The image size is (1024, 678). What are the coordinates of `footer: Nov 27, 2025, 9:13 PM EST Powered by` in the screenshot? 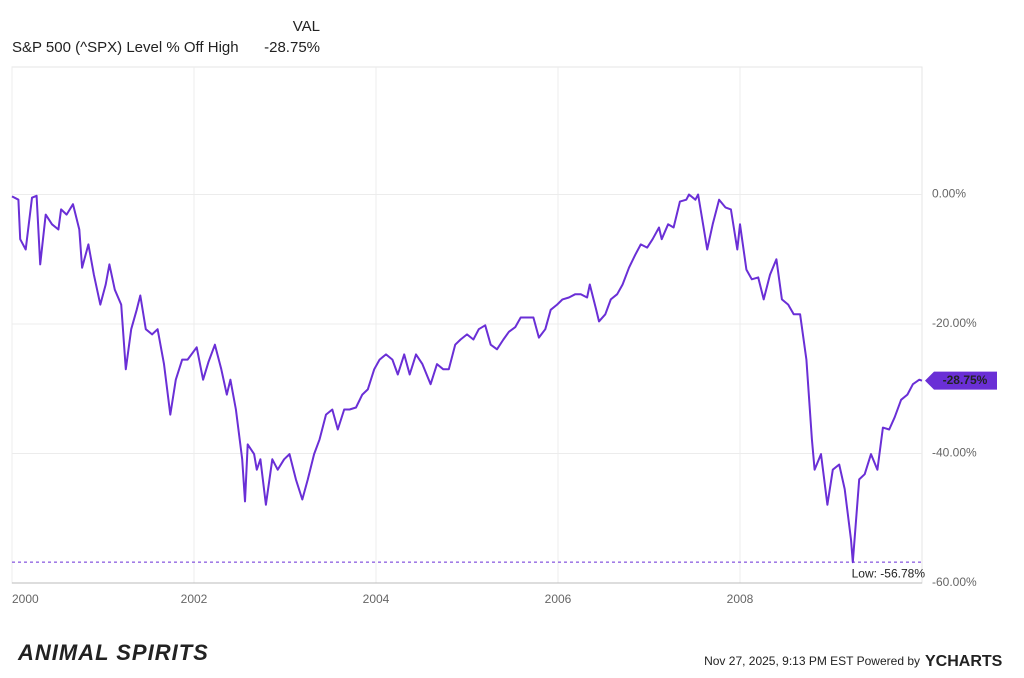 It's located at (812, 661).